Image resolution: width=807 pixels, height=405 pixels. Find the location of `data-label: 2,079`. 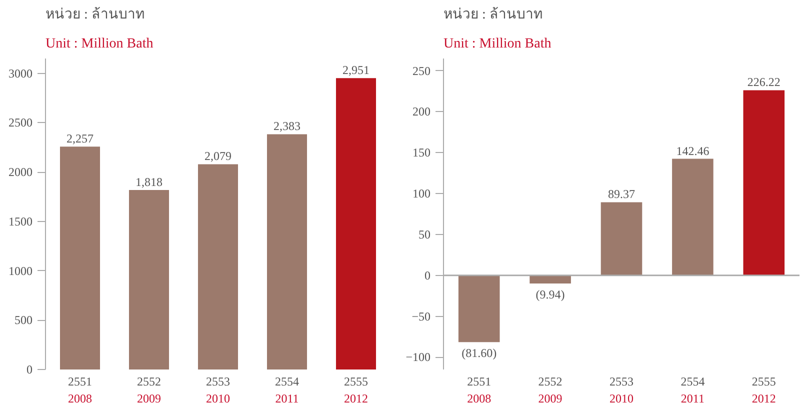

data-label: 2,079 is located at coordinates (218, 156).